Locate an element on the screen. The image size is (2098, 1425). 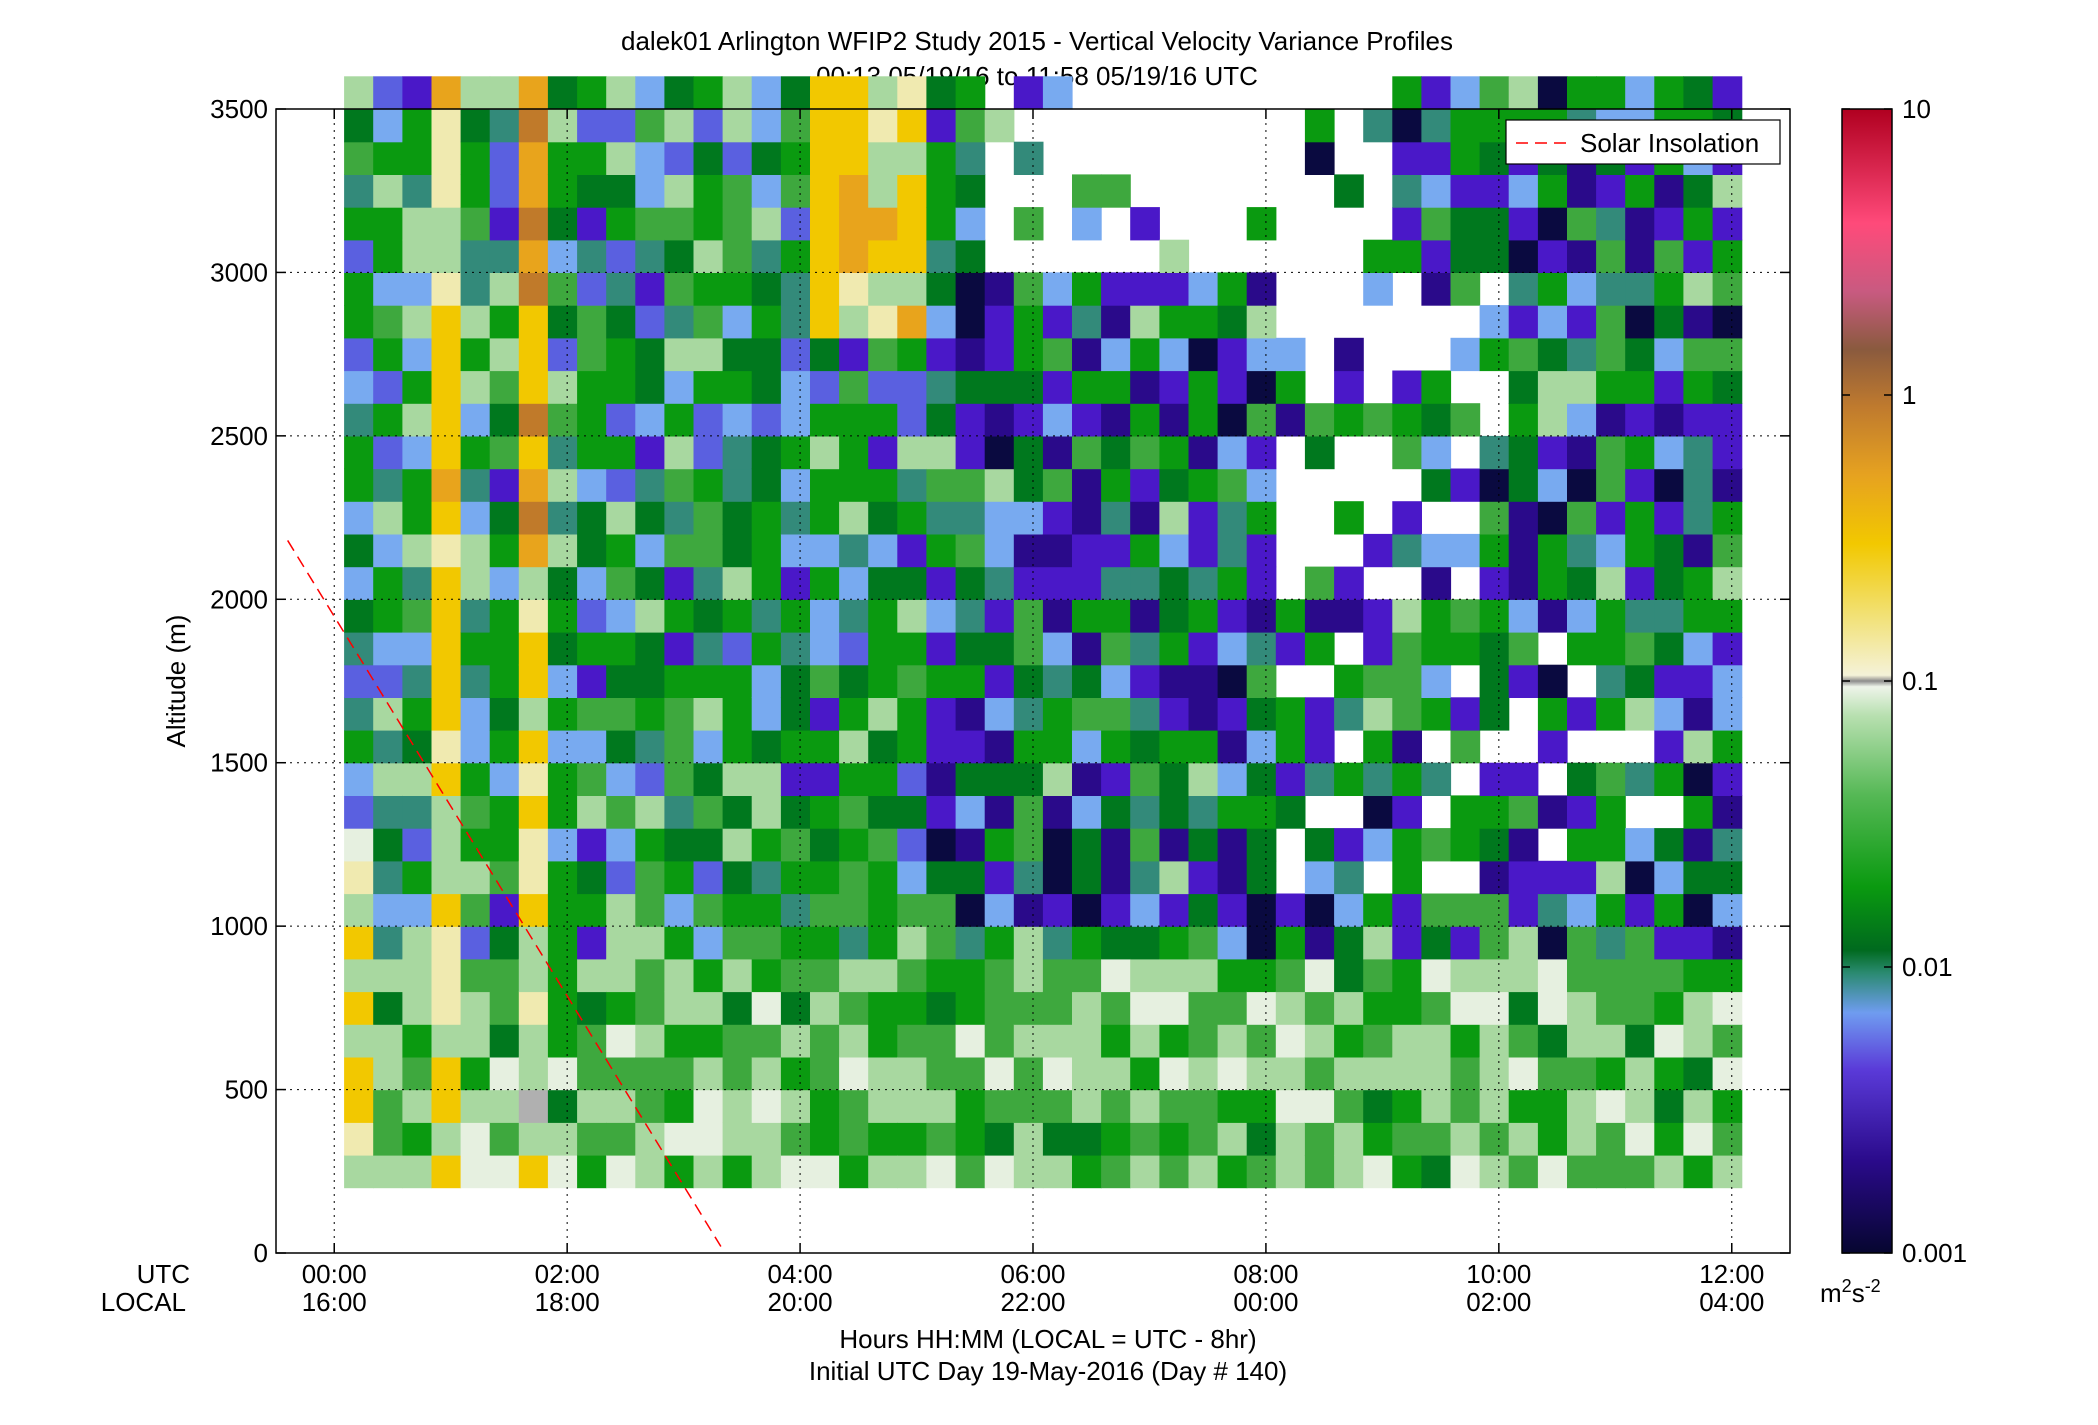
y-tick-label: 3000 is located at coordinates (239, 272).